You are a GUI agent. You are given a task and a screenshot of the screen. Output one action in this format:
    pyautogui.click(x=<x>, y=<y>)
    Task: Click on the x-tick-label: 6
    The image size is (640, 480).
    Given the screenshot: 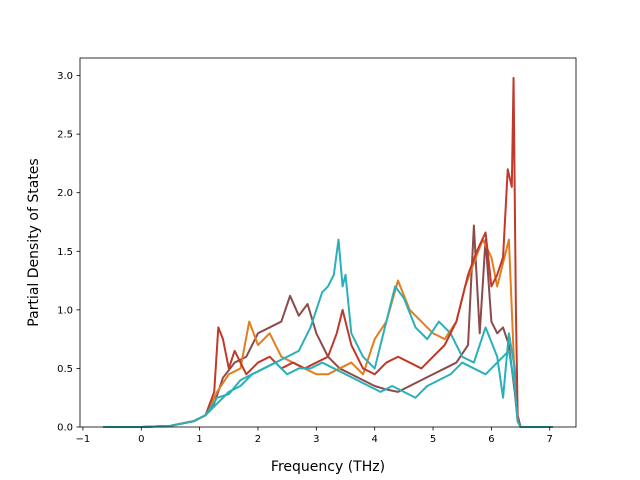 What is the action you would take?
    pyautogui.click(x=491, y=439)
    